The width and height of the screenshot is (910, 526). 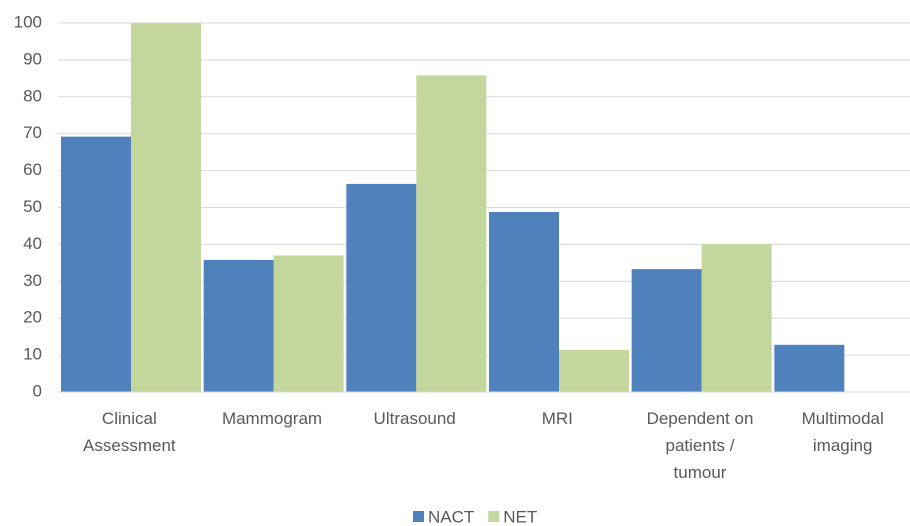 I want to click on x-tick-label: Ultrasound, so click(x=415, y=418).